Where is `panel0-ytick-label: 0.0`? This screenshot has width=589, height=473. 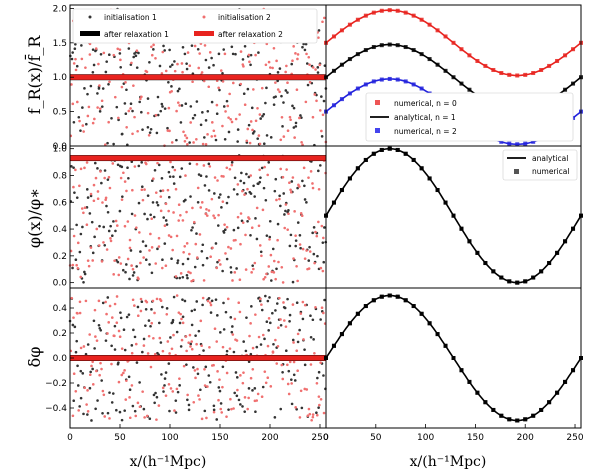 panel0-ytick-label: 0.0 is located at coordinates (60, 147).